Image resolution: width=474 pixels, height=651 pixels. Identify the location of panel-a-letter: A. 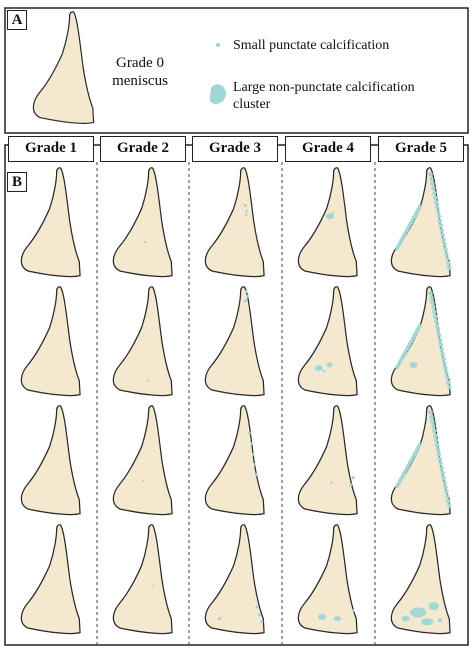
(17, 20).